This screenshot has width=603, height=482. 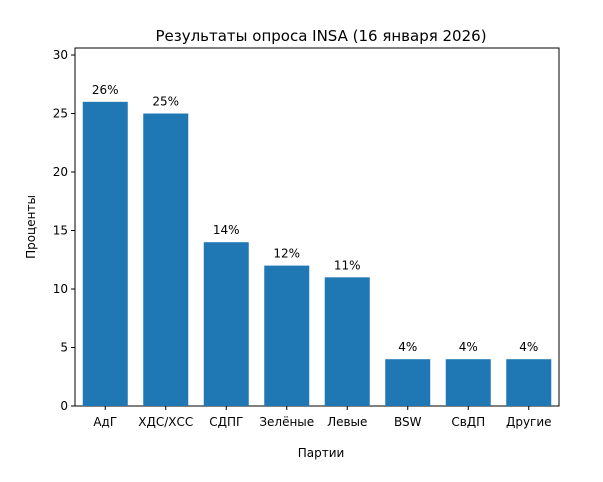 I want to click on x-tick-label-5: BSW, so click(x=408, y=422).